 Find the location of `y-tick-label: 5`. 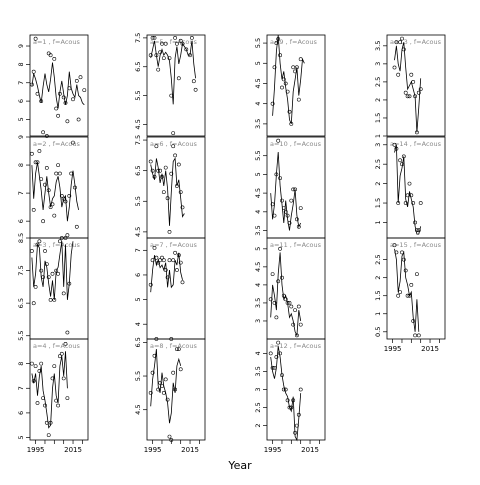

y-tick-label: 5 is located at coordinates (258, 249).